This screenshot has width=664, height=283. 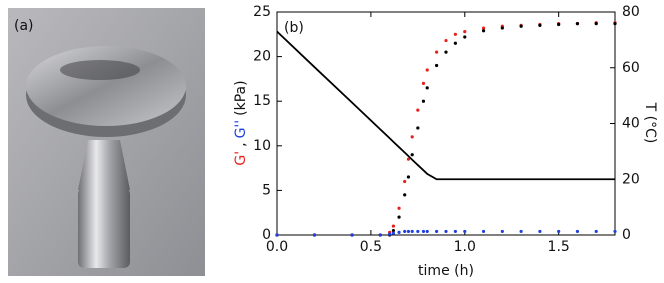 What do you see at coordinates (262, 57) in the screenshot?
I see `y-tick-label: 20` at bounding box center [262, 57].